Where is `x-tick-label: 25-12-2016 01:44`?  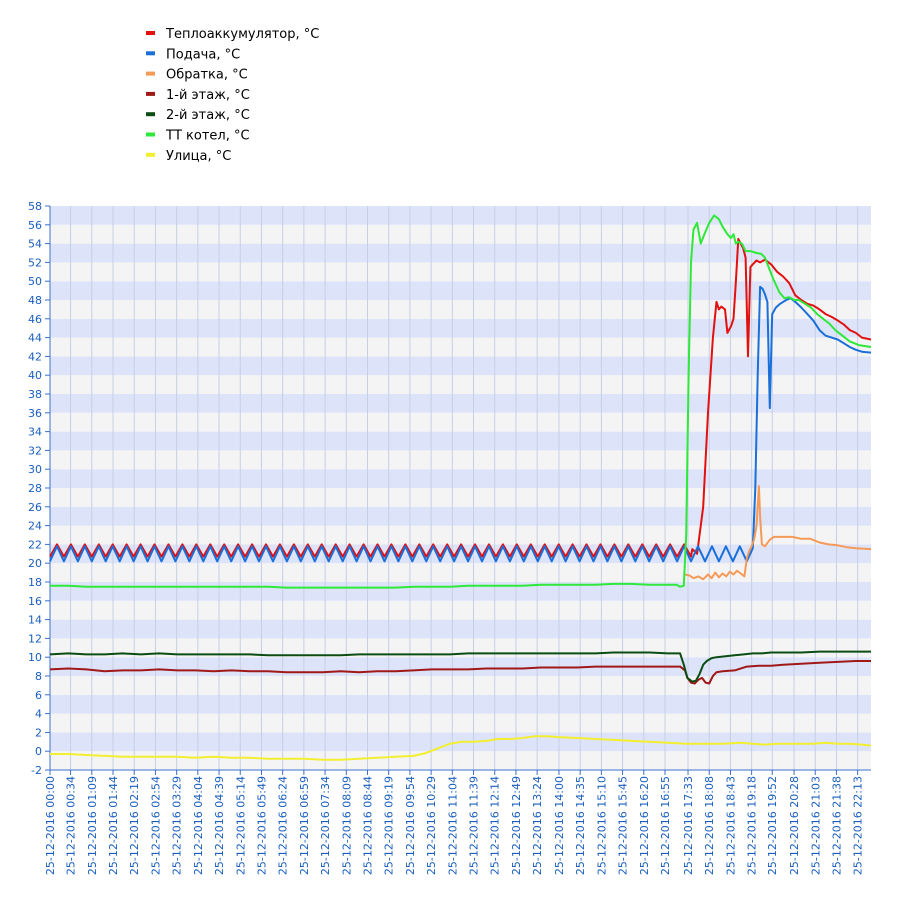 x-tick-label: 25-12-2016 01:44 is located at coordinates (113, 825).